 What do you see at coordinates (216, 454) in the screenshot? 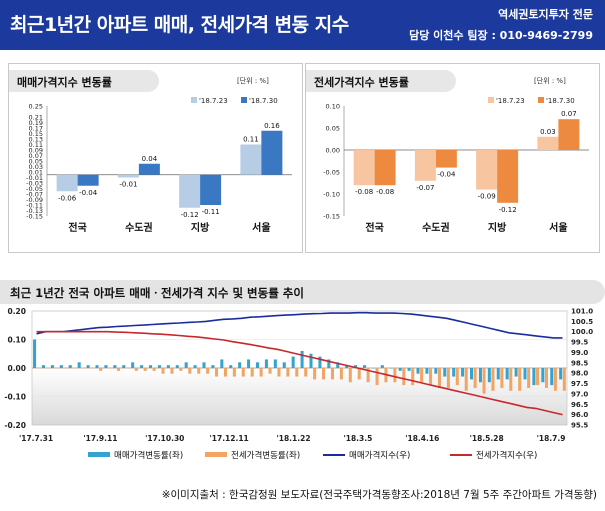
I see `trend-legend-swatch` at bounding box center [216, 454].